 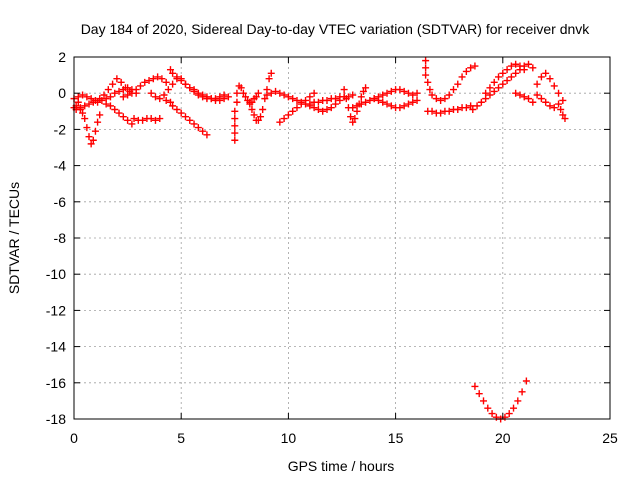 I want to click on series-s4, so click(x=119, y=114).